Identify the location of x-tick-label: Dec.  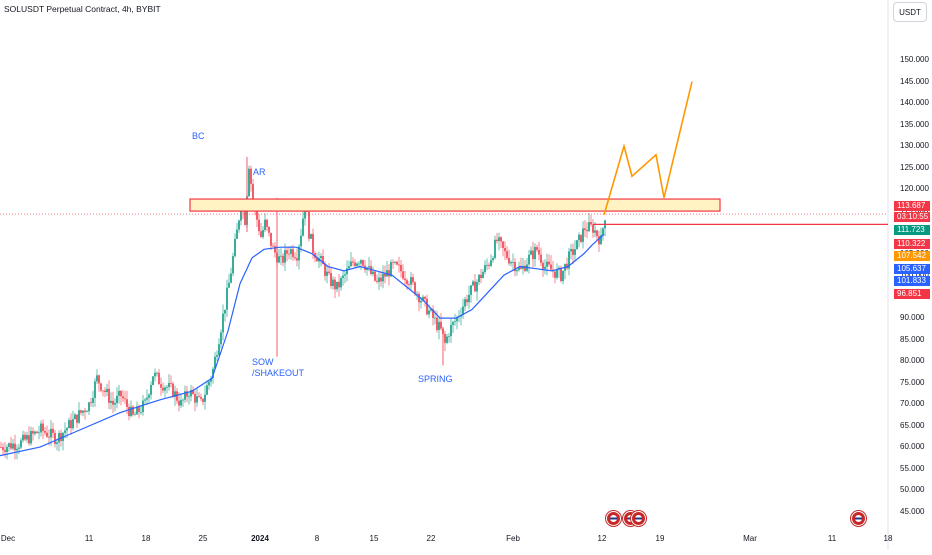
(8, 538).